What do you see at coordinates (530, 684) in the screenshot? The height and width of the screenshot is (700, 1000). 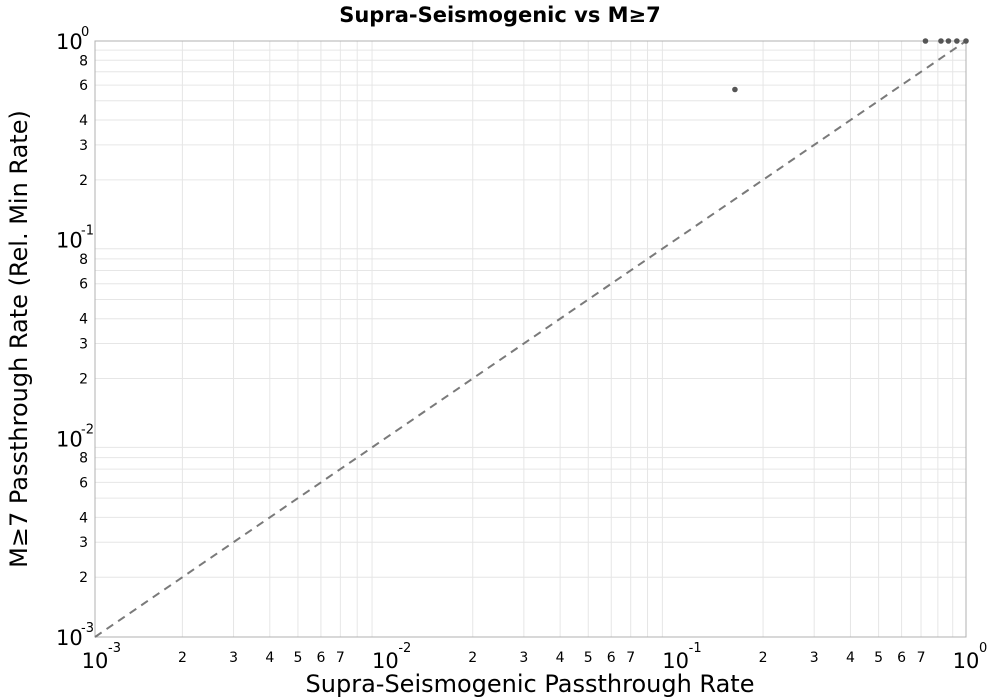 I see `x-axis-label: Supra-Seismogenic Passthrough Rate` at bounding box center [530, 684].